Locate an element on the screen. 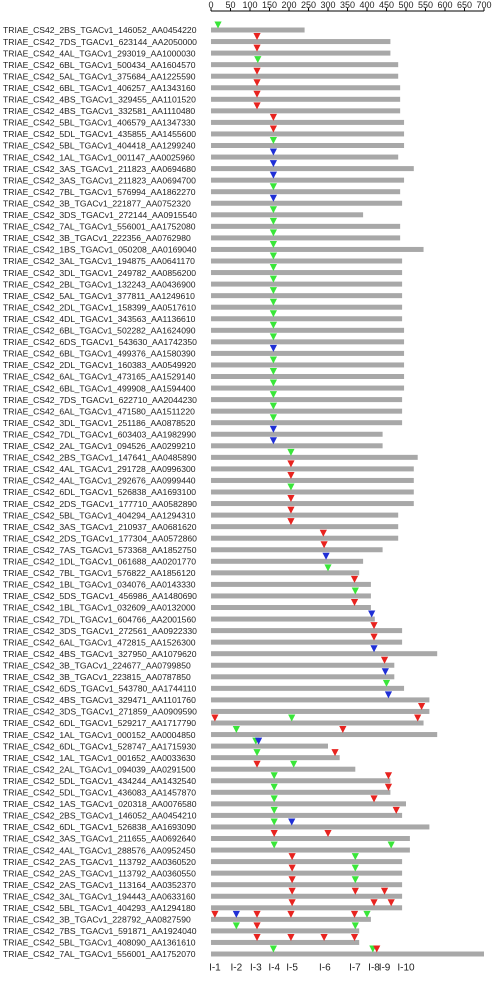 This screenshot has height=992, width=494. gene-row: TRIAE_CS42_5AL_TGACv1_377811_AA1249610 is located at coordinates (203, 294).